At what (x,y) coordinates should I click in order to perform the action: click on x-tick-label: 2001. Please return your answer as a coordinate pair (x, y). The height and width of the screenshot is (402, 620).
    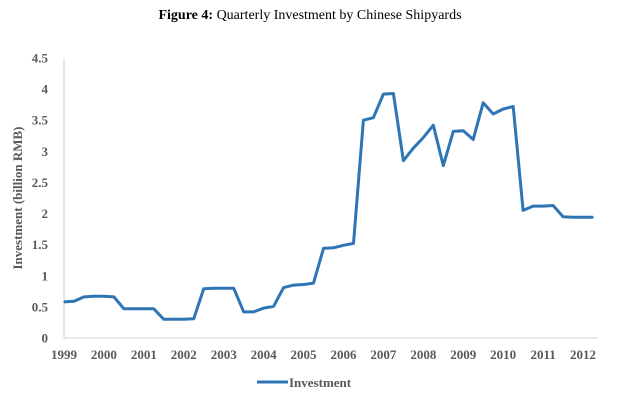
    Looking at the image, I should click on (144, 354).